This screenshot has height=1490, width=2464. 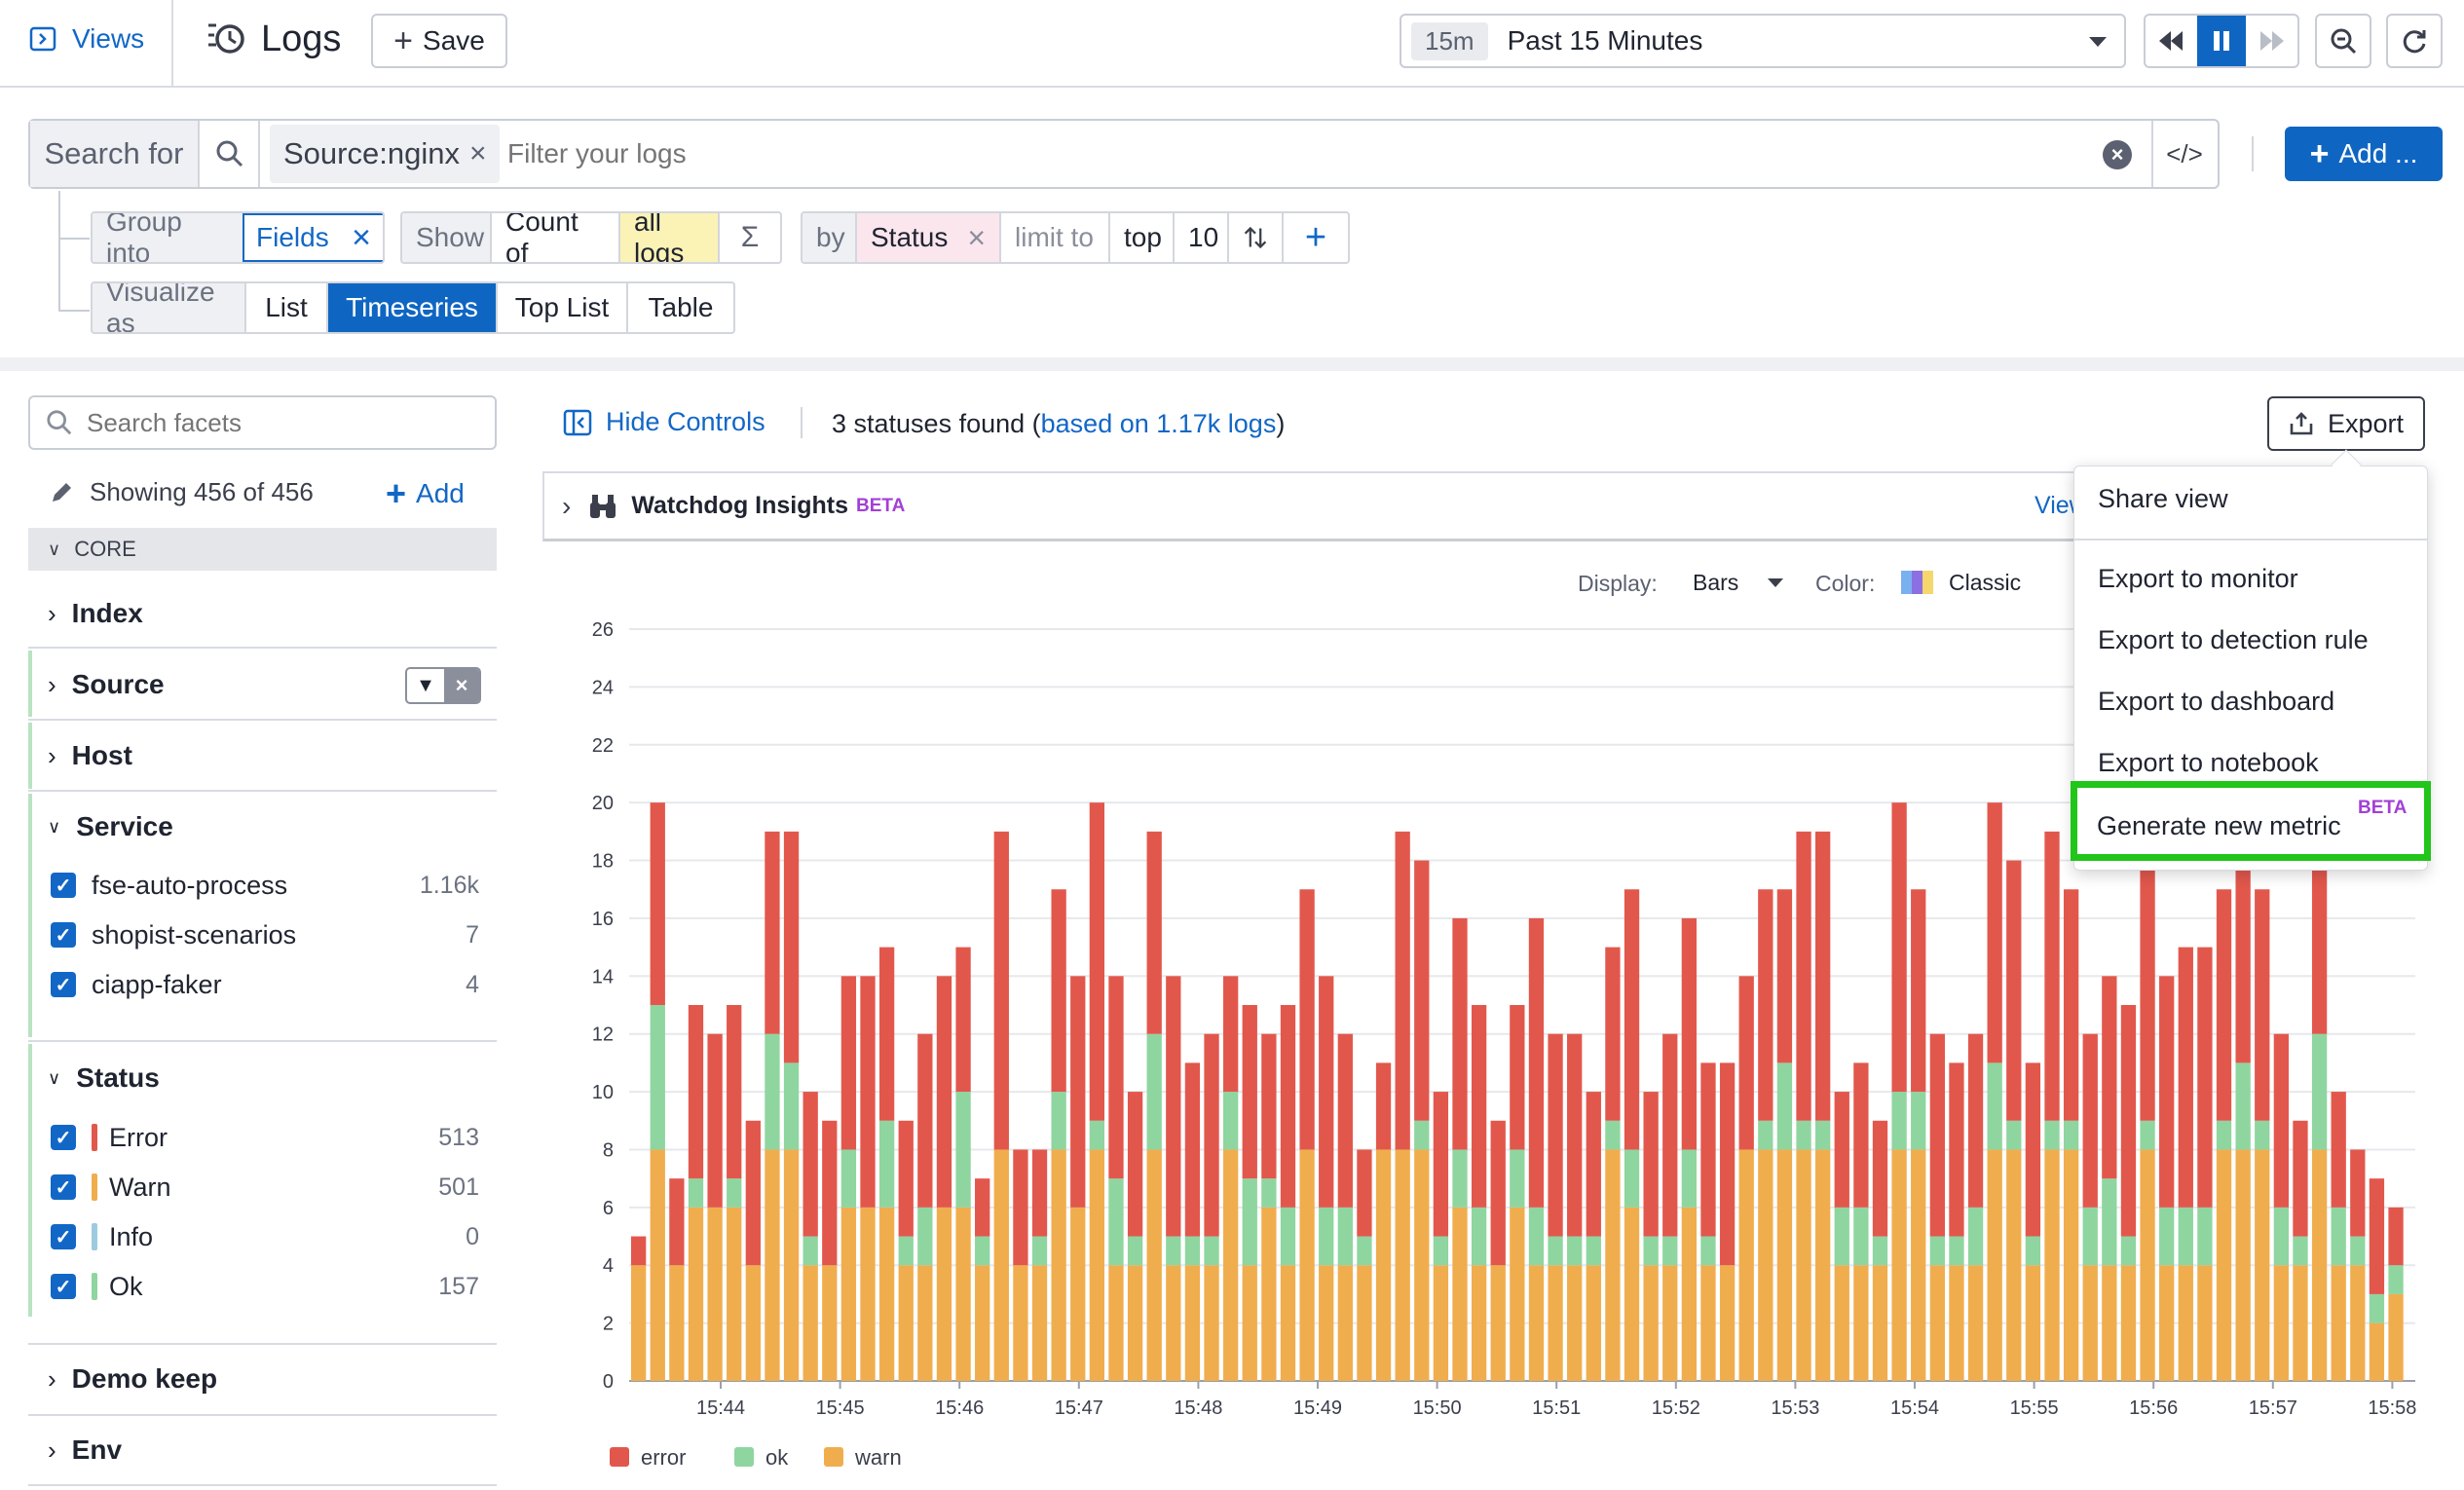 What do you see at coordinates (1315, 237) in the screenshot?
I see `add-group-icon: +` at bounding box center [1315, 237].